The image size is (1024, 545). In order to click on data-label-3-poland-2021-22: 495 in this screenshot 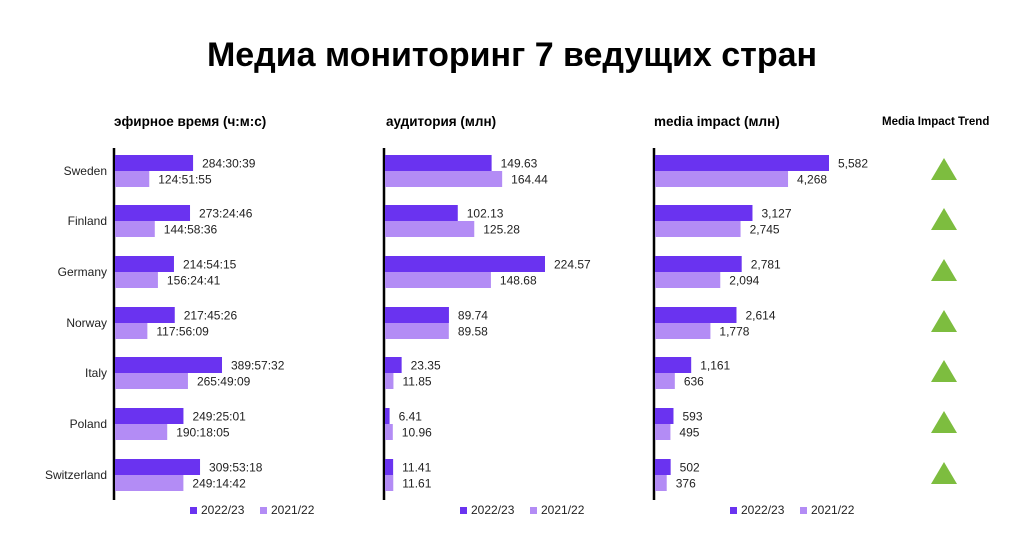, I will do `click(689, 433)`.